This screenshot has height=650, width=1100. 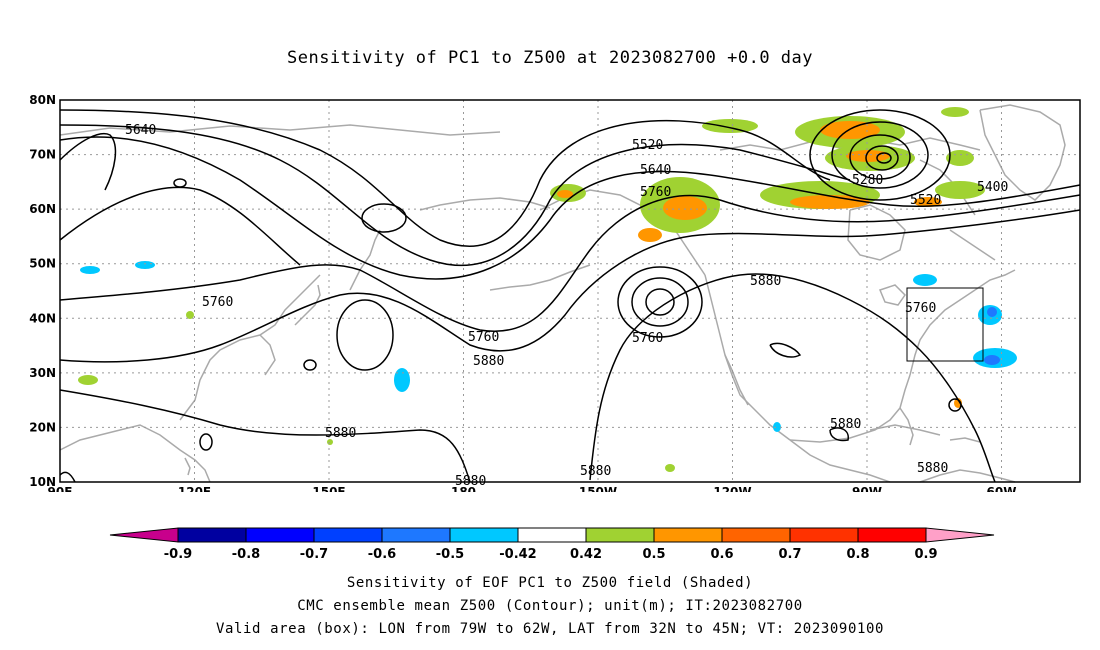 What do you see at coordinates (867, 180) in the screenshot?
I see `contour-label: 5280` at bounding box center [867, 180].